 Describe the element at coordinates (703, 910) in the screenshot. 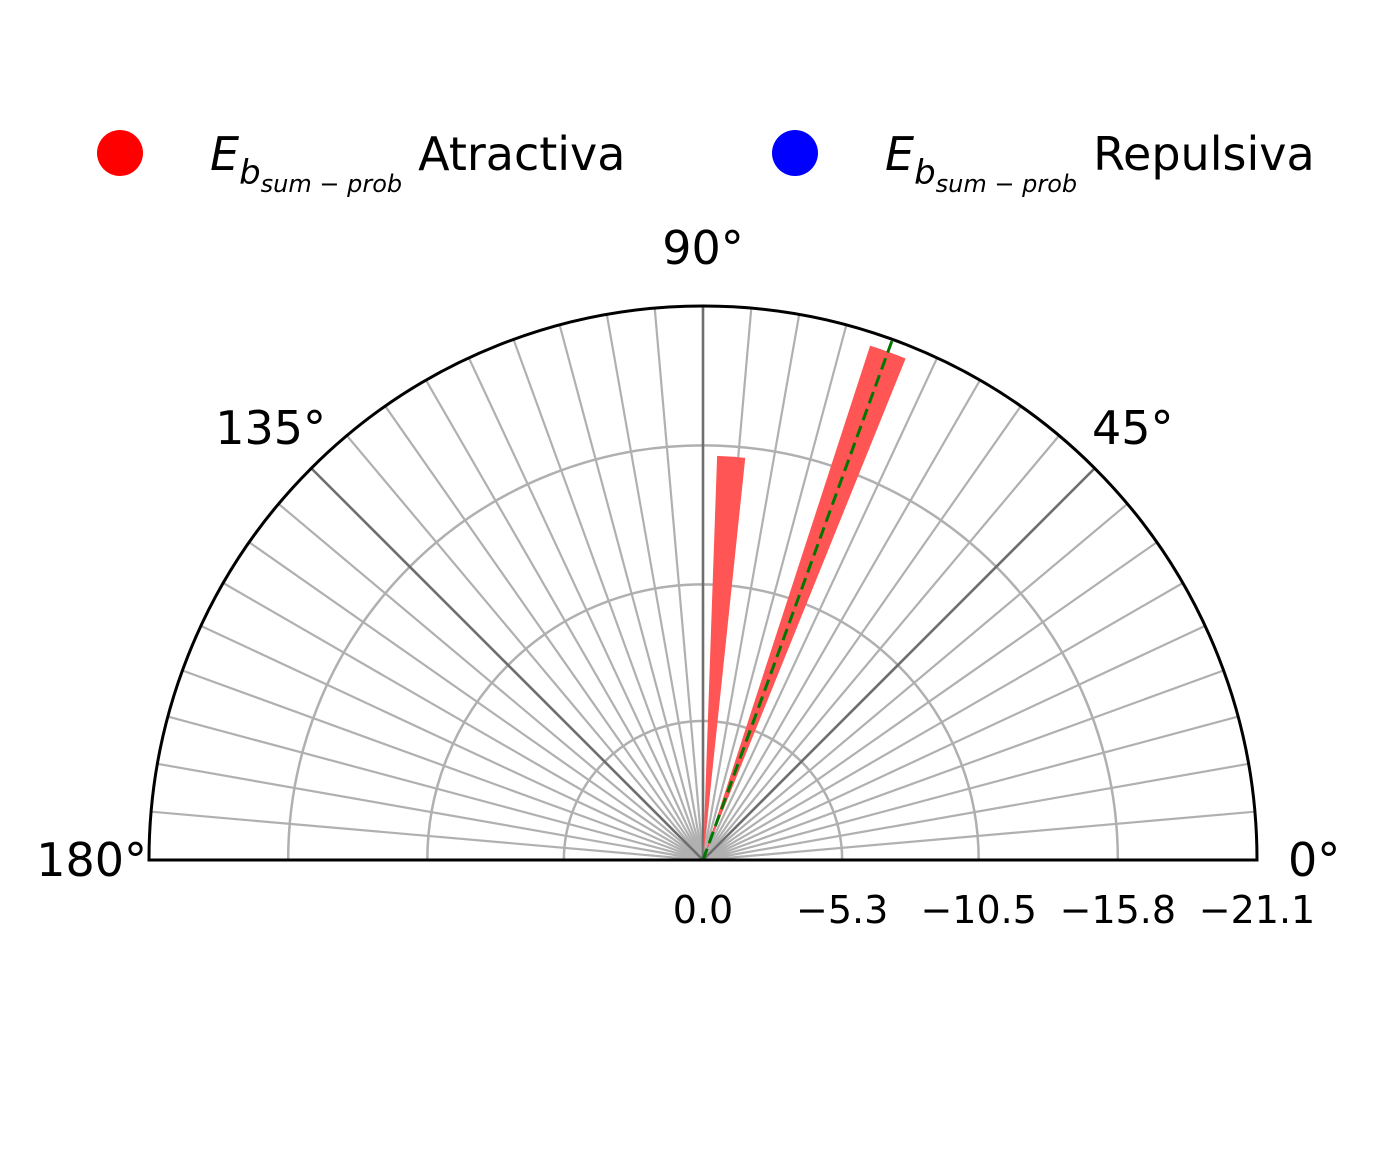

I see `radial-tick-label: 0.0` at that location.